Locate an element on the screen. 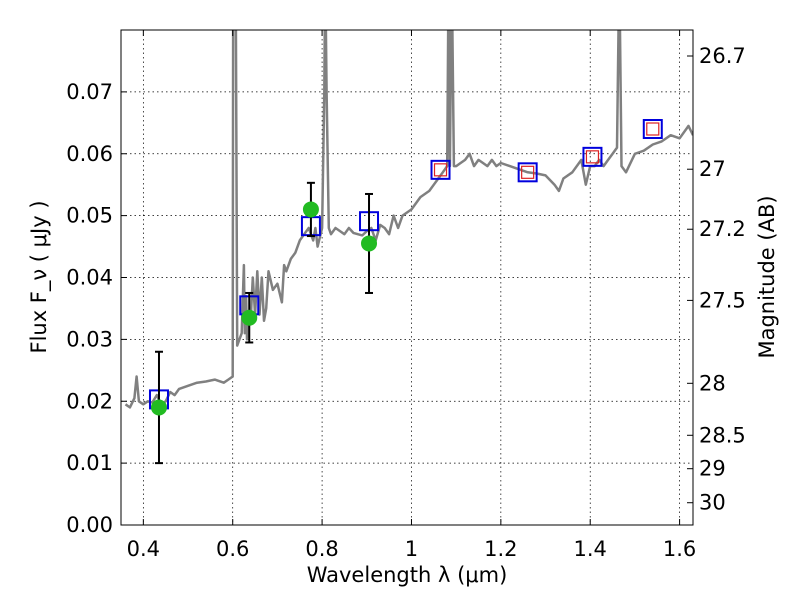 This screenshot has height=600, width=800. y-tick-label: 0.04 is located at coordinates (89, 278).